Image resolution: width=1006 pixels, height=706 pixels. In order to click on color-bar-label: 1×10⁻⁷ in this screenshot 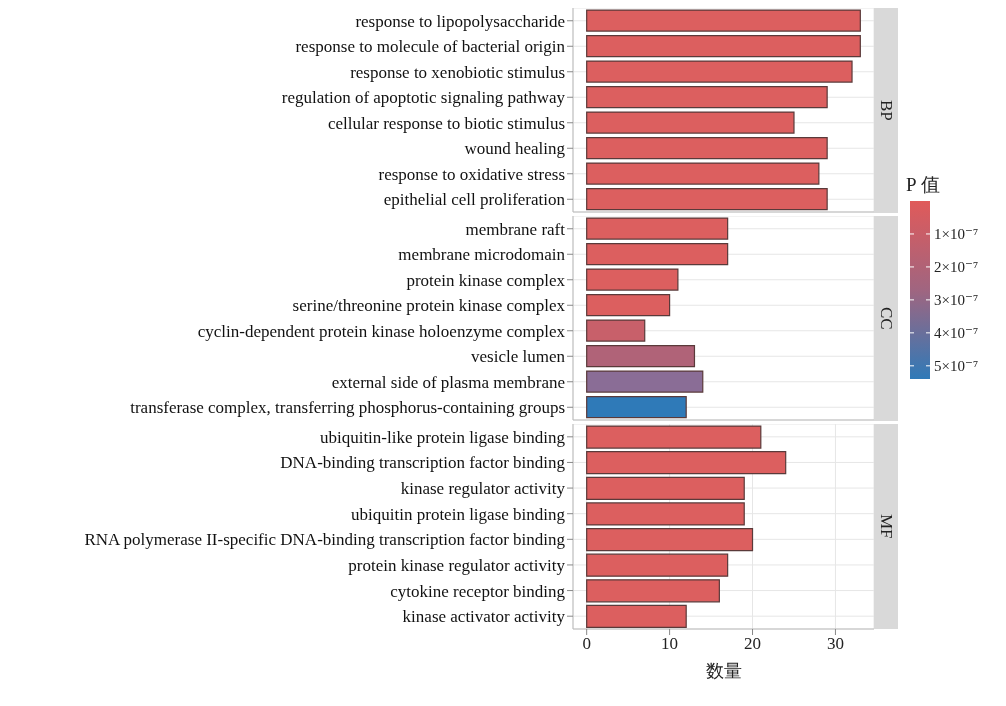, I will do `click(956, 233)`.